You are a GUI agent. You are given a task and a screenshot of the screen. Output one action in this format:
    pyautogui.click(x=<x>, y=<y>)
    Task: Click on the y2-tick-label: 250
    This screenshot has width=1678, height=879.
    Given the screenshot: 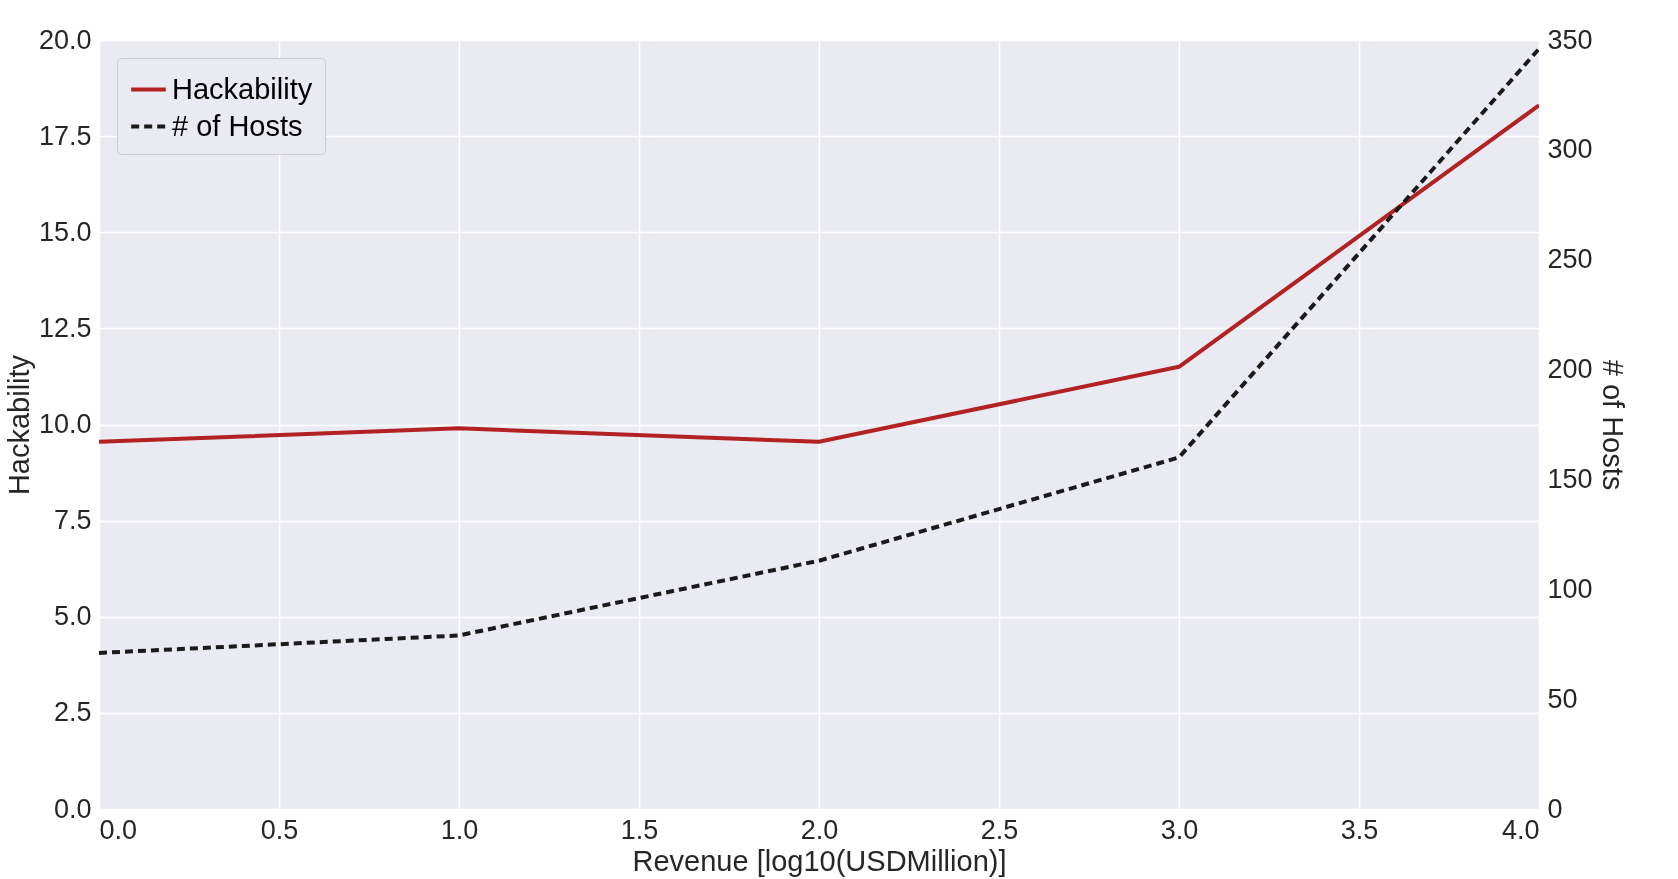 What is the action you would take?
    pyautogui.click(x=1570, y=259)
    